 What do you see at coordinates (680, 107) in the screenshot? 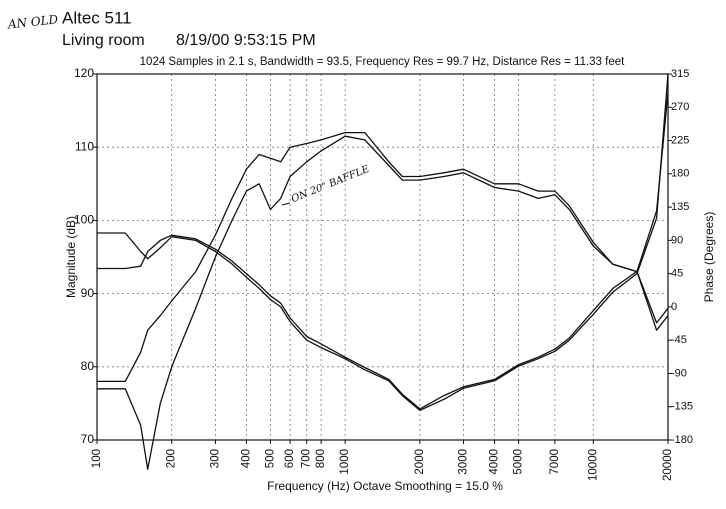
I see `y2-tick-label: 270` at bounding box center [680, 107].